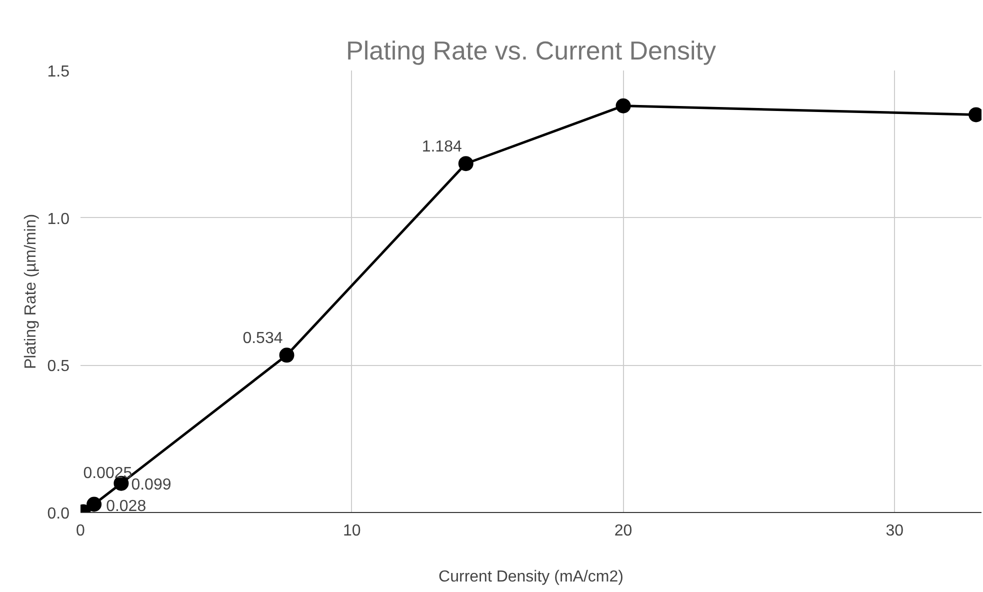 The image size is (983, 592). What do you see at coordinates (351, 531) in the screenshot?
I see `x-tick-label: 10` at bounding box center [351, 531].